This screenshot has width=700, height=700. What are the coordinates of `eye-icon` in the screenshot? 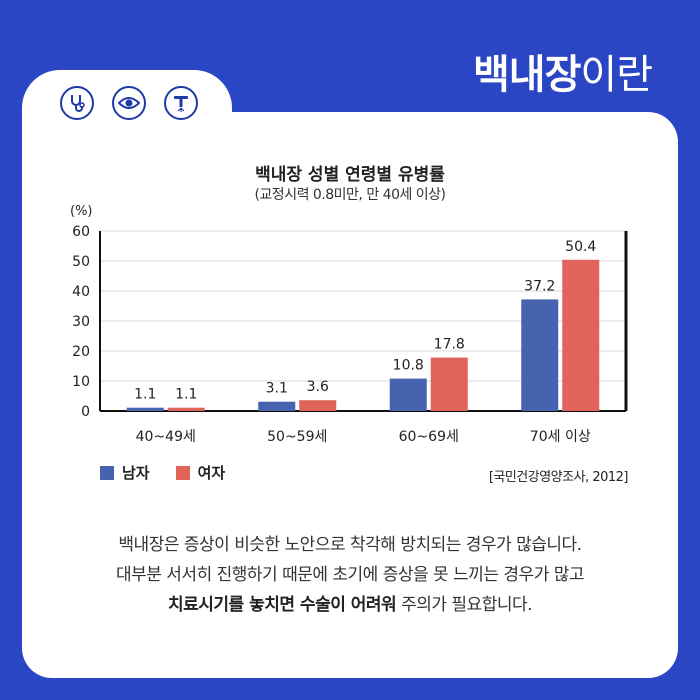 It's located at (129, 103).